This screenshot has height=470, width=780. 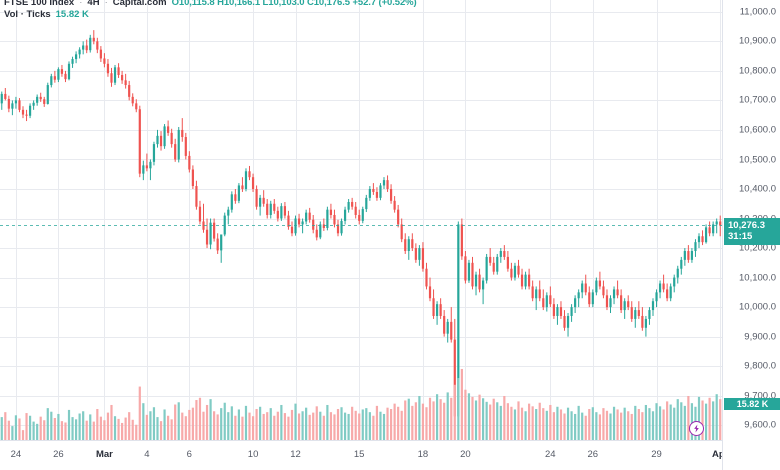 I want to click on time-tick: 12, so click(x=295, y=454).